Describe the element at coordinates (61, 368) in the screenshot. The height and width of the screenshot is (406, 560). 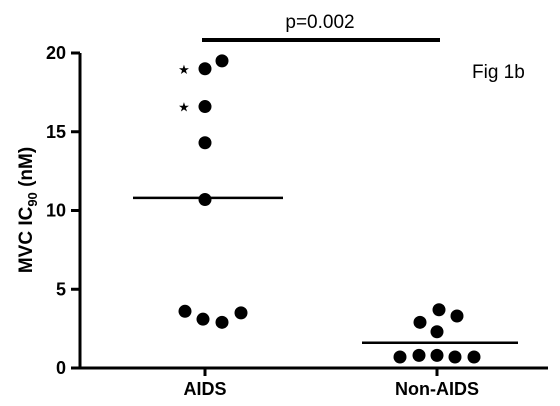
I see `y-tick-label: 0` at that location.